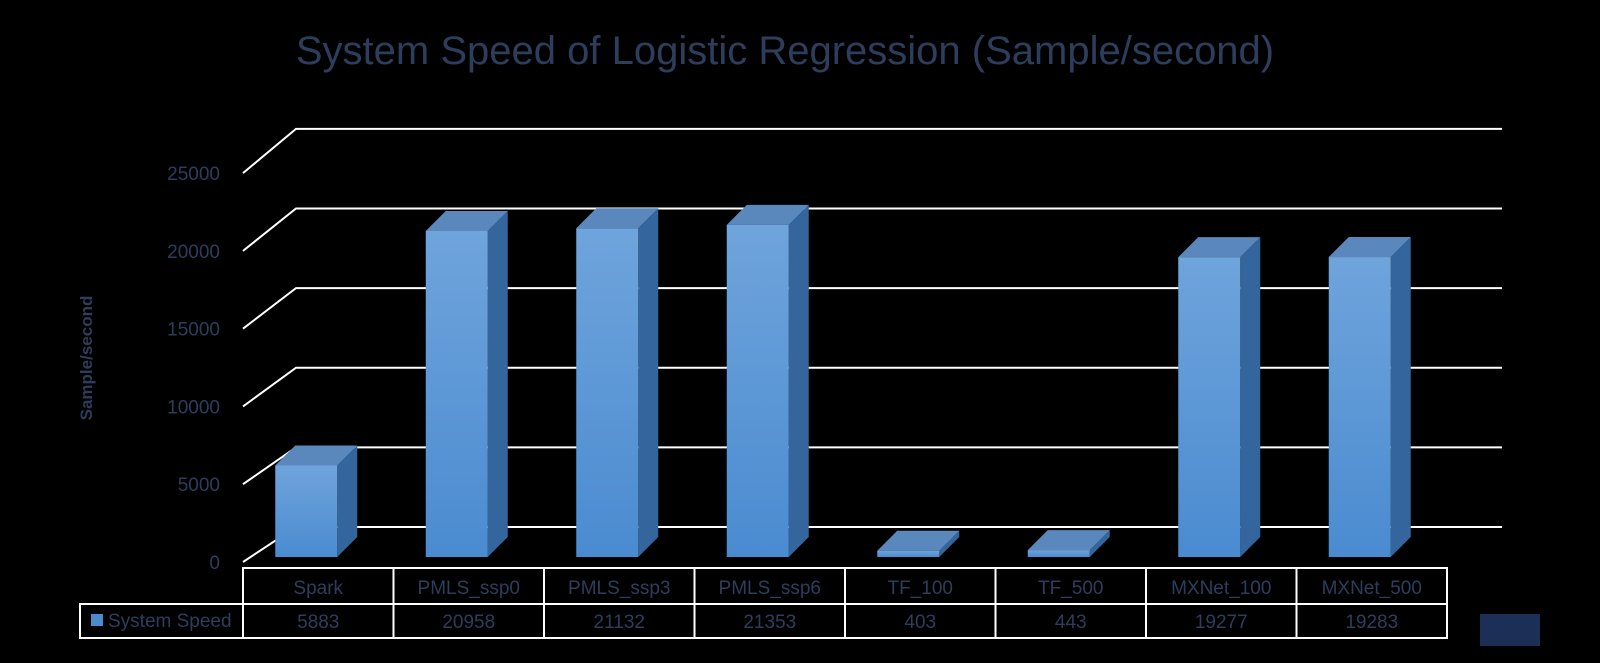  Describe the element at coordinates (1510, 630) in the screenshot. I see `watermark-logo` at that location.